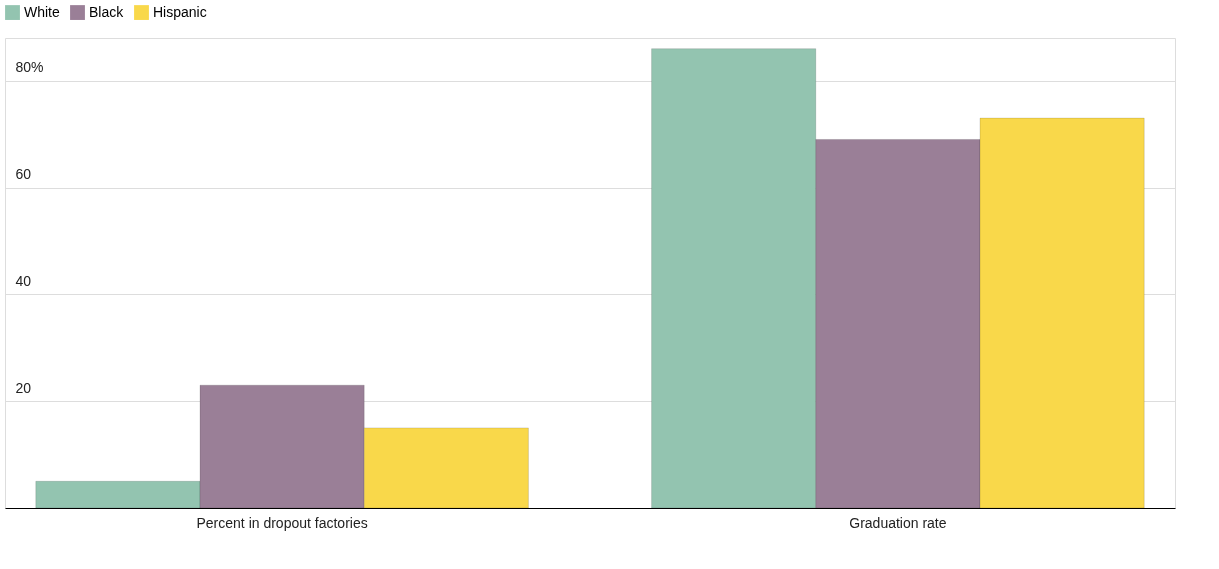  I want to click on y-tick-label: 20, so click(23, 387).